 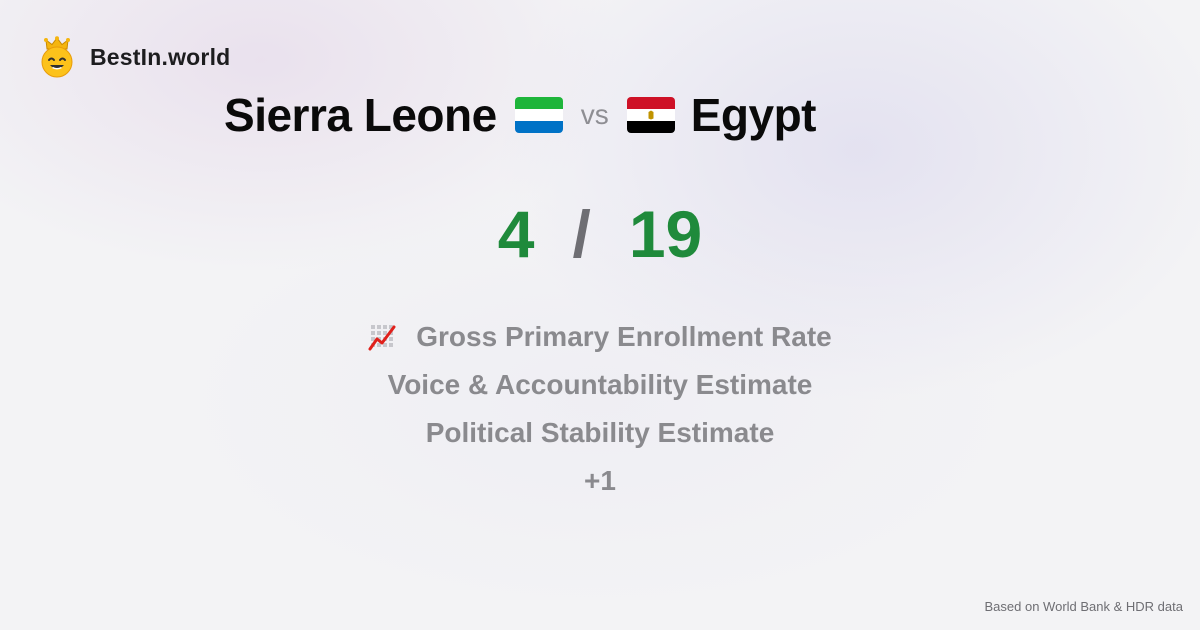 I want to click on right-score: 19, so click(x=665, y=234).